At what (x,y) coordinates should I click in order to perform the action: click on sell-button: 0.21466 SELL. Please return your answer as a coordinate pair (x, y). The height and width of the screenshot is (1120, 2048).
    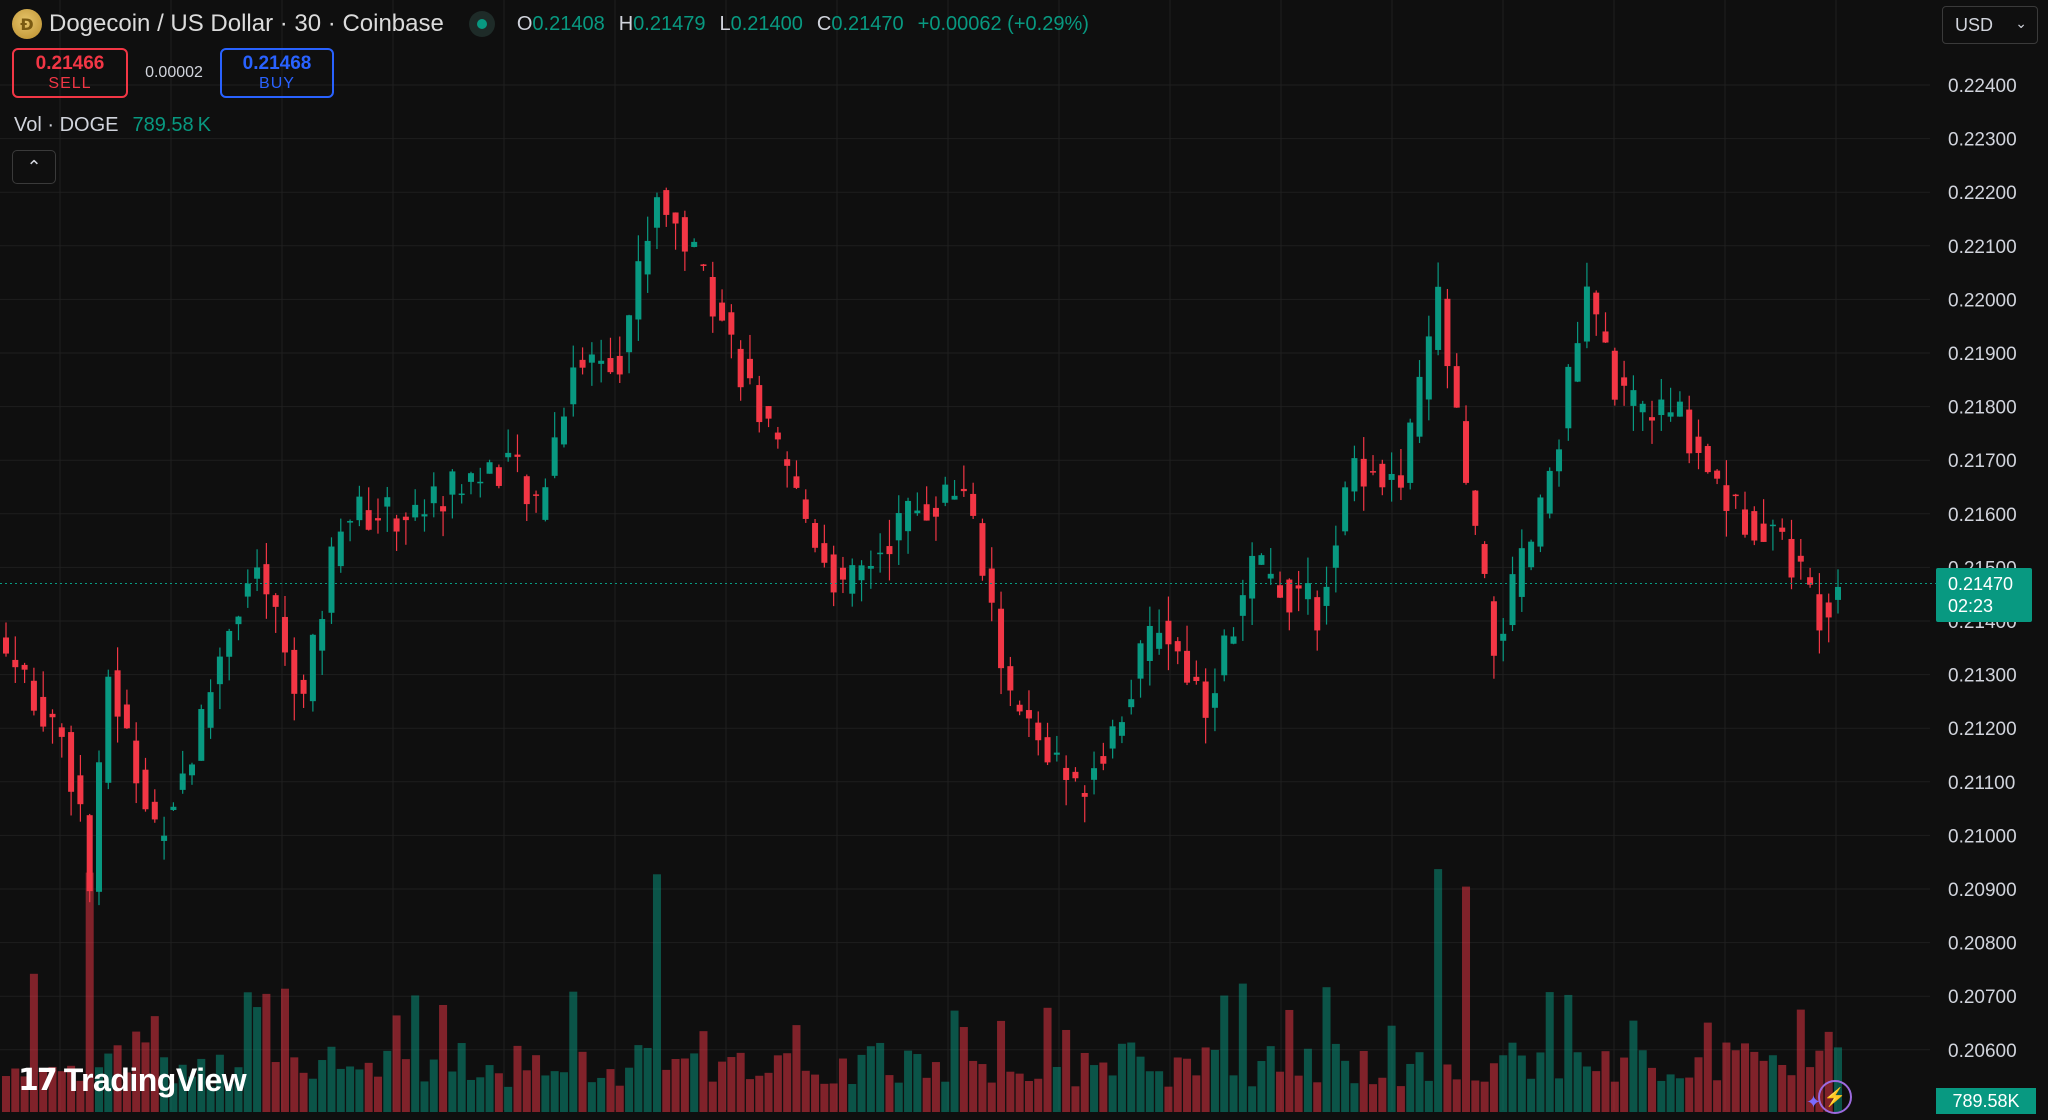
    Looking at the image, I should click on (70, 73).